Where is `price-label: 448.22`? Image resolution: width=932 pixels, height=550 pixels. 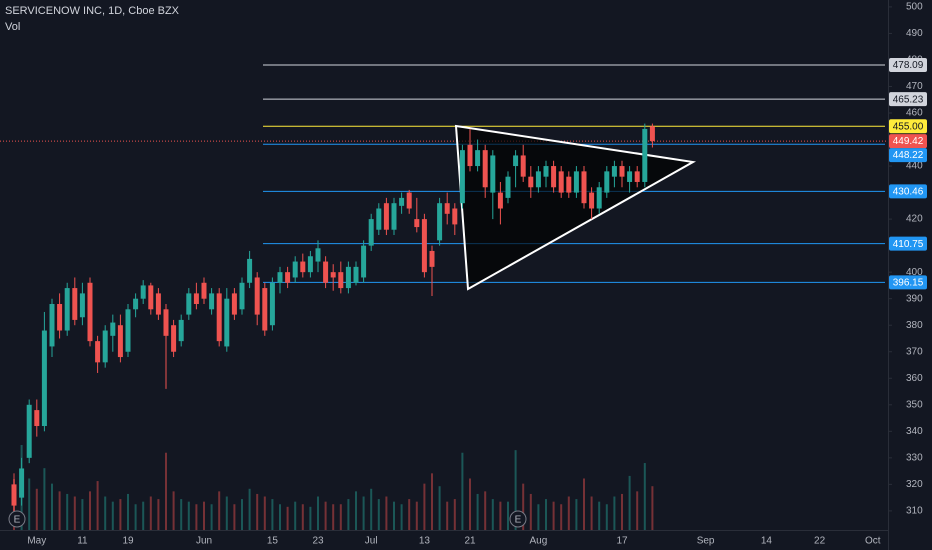
price-label: 448.22 is located at coordinates (908, 155).